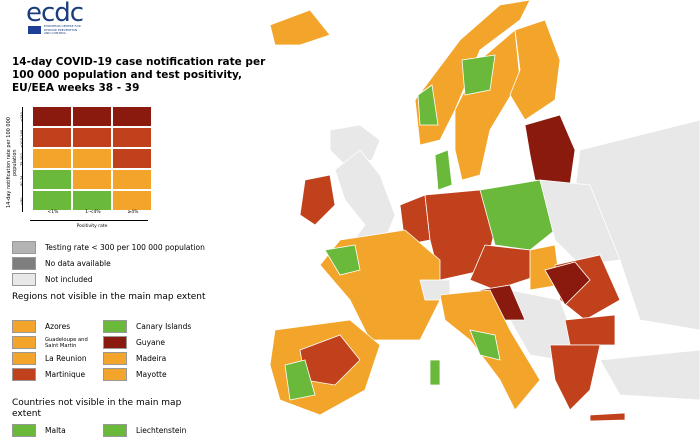 The height and width of the screenshot is (437, 700). What do you see at coordinates (317, 200) in the screenshot?
I see `region-ireland` at bounding box center [317, 200].